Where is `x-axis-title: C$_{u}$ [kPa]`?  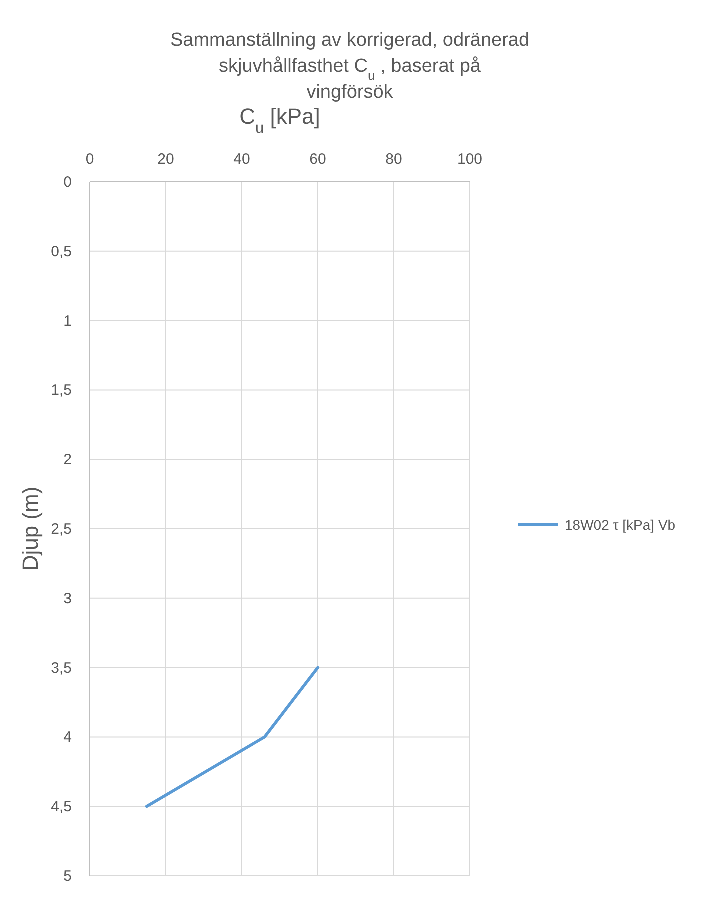 x-axis-title: C$_{u}$ [kPa] is located at coordinates (280, 120).